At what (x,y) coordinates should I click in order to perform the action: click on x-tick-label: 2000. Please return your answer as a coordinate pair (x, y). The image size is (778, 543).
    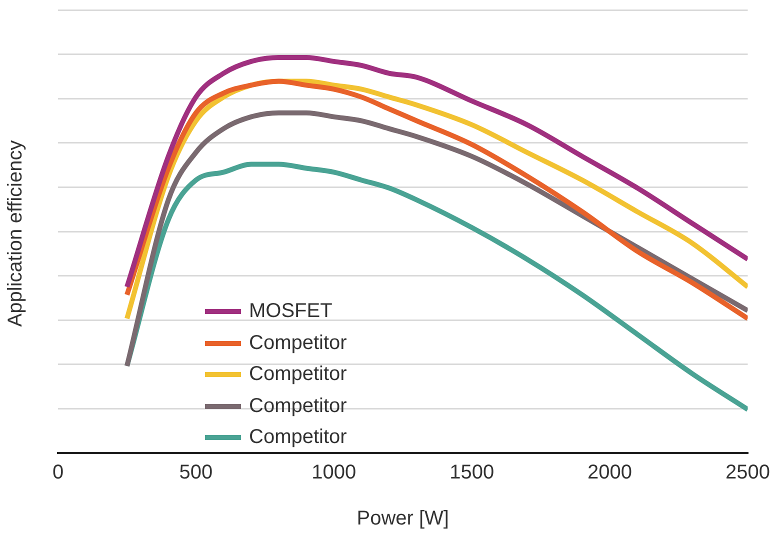
    Looking at the image, I should click on (610, 473).